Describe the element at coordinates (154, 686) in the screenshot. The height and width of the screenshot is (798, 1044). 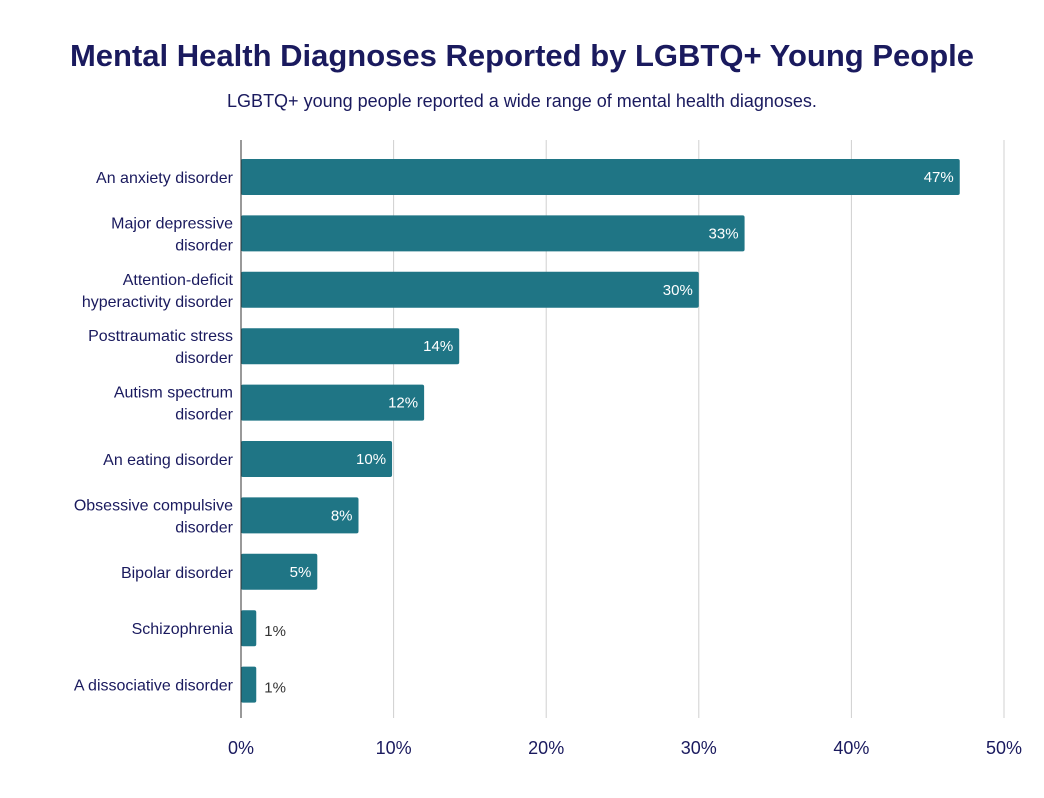
I see `category-label: A dissociative disorder` at that location.